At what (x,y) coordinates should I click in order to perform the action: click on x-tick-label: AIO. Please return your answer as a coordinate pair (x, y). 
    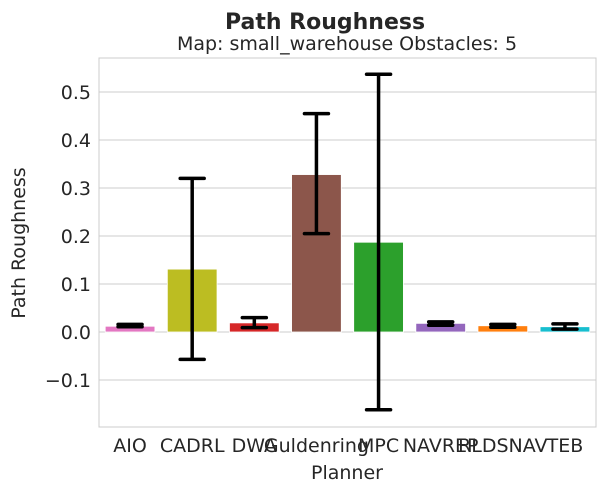
    Looking at the image, I should click on (130, 446).